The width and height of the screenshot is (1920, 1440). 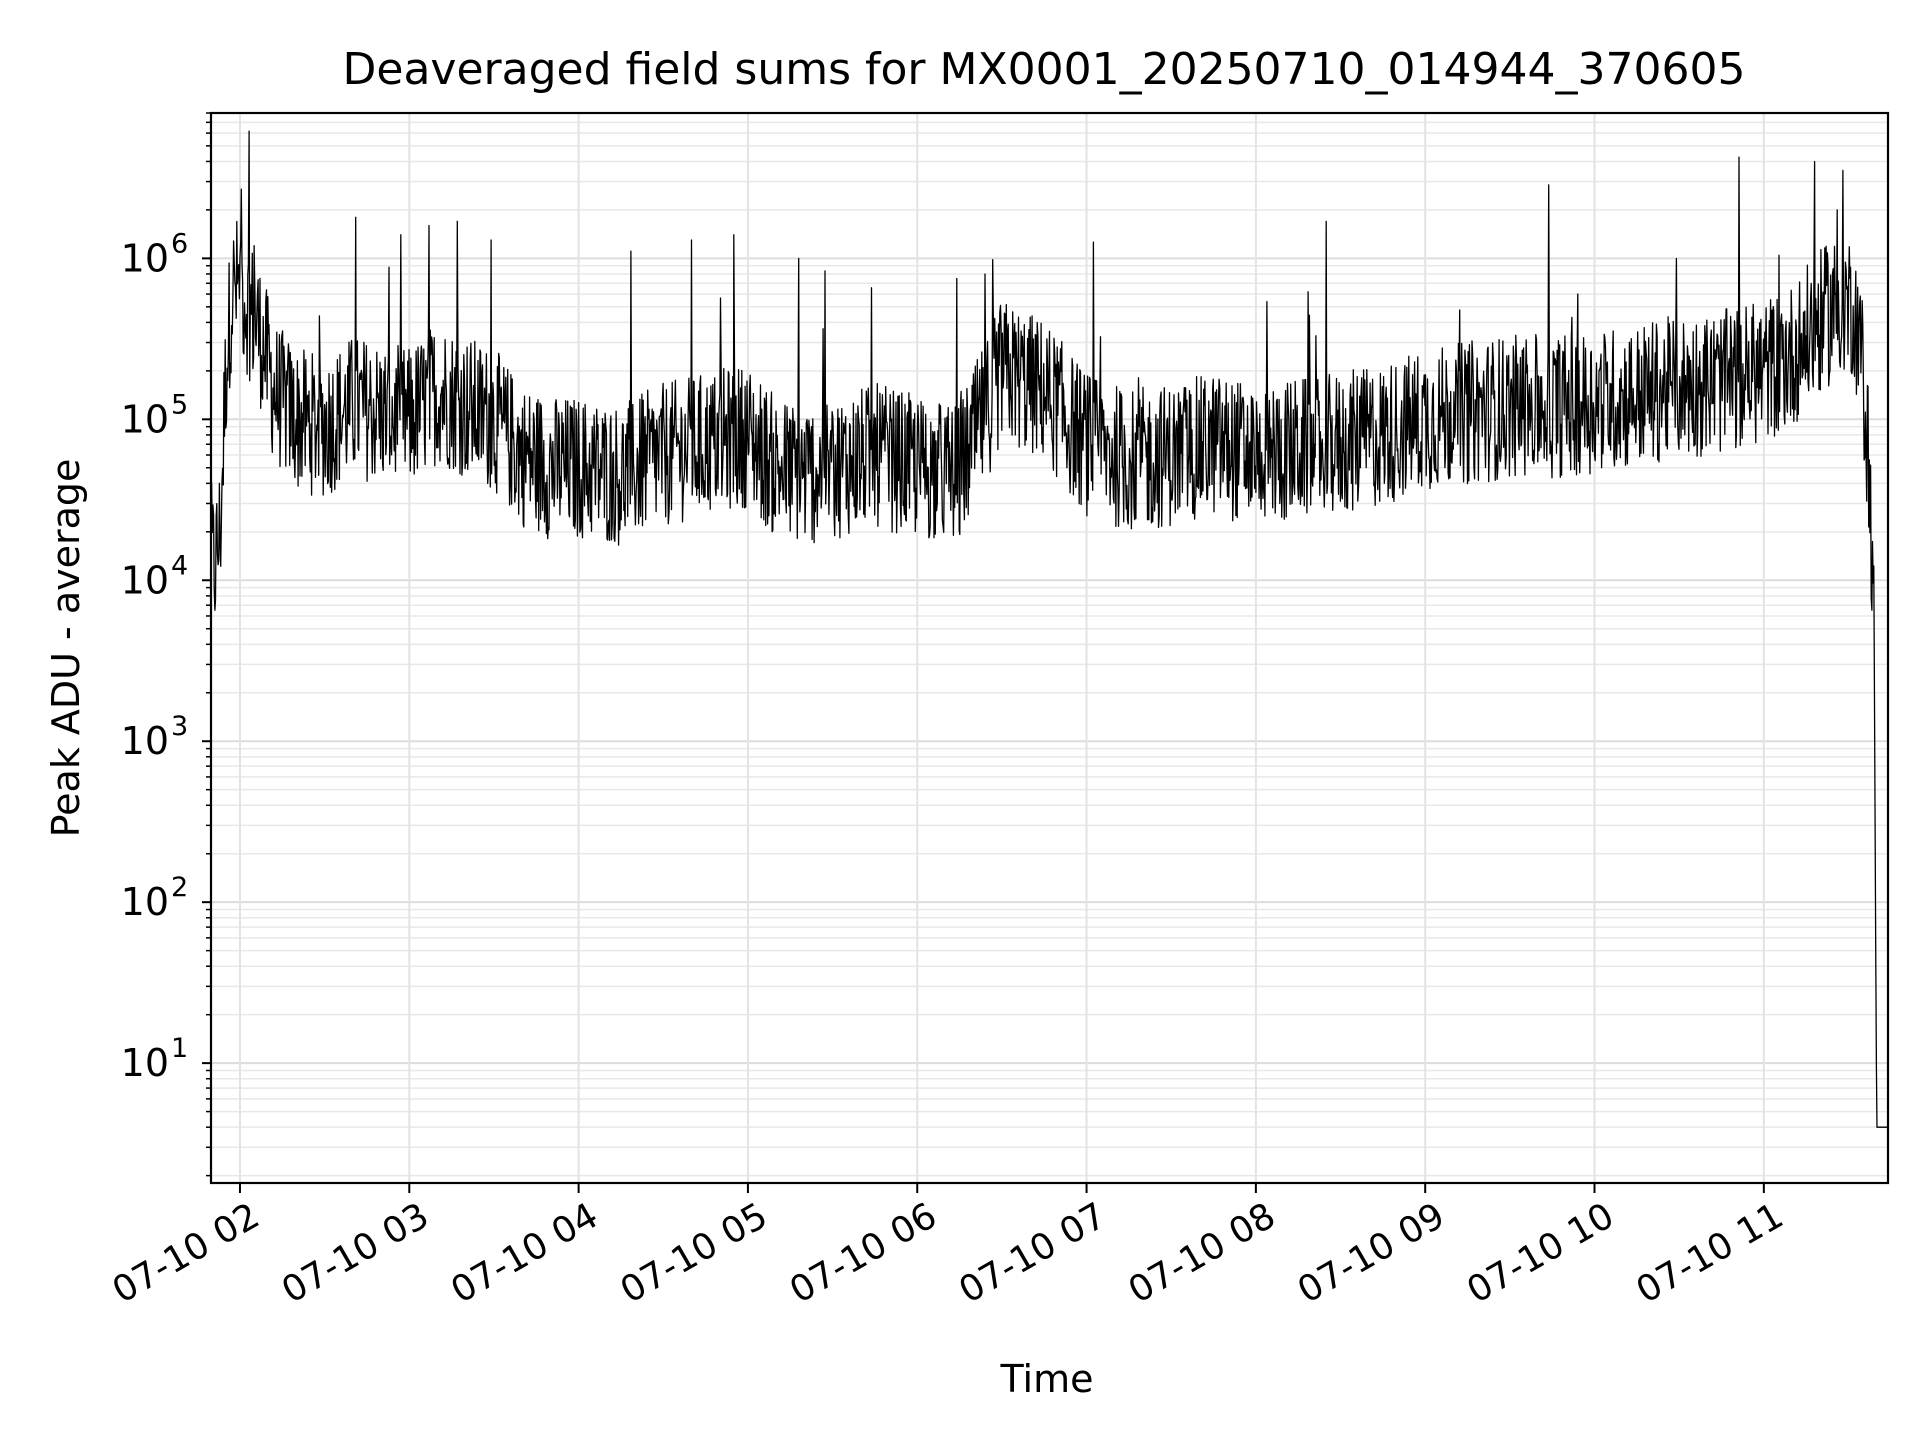 I want to click on y-axis-label: Peak ADU - average, so click(x=66, y=648).